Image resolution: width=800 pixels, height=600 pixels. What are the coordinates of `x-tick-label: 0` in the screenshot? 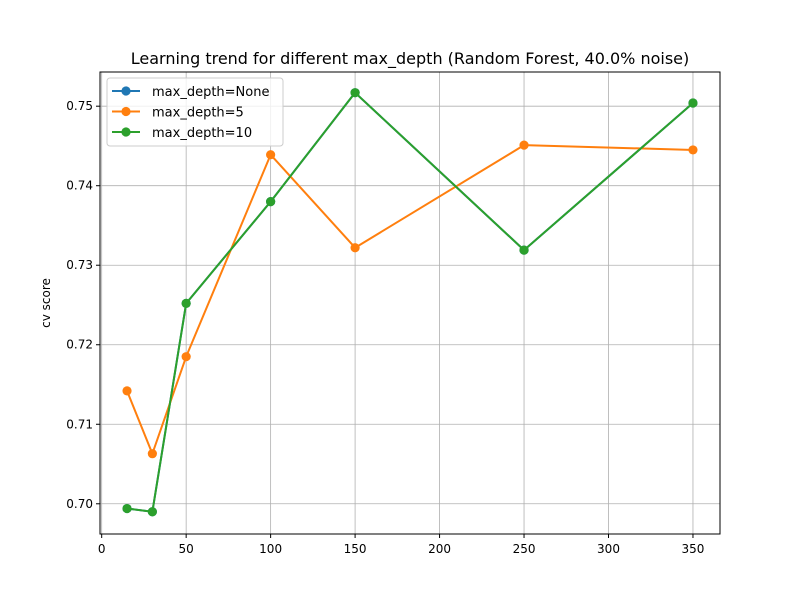 It's located at (102, 549).